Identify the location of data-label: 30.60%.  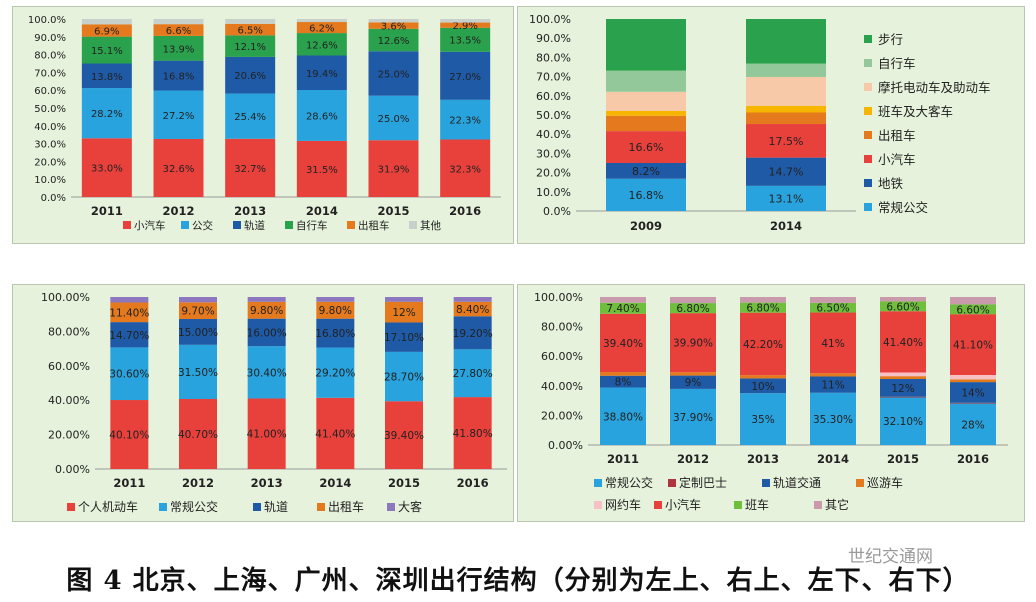
(129, 375).